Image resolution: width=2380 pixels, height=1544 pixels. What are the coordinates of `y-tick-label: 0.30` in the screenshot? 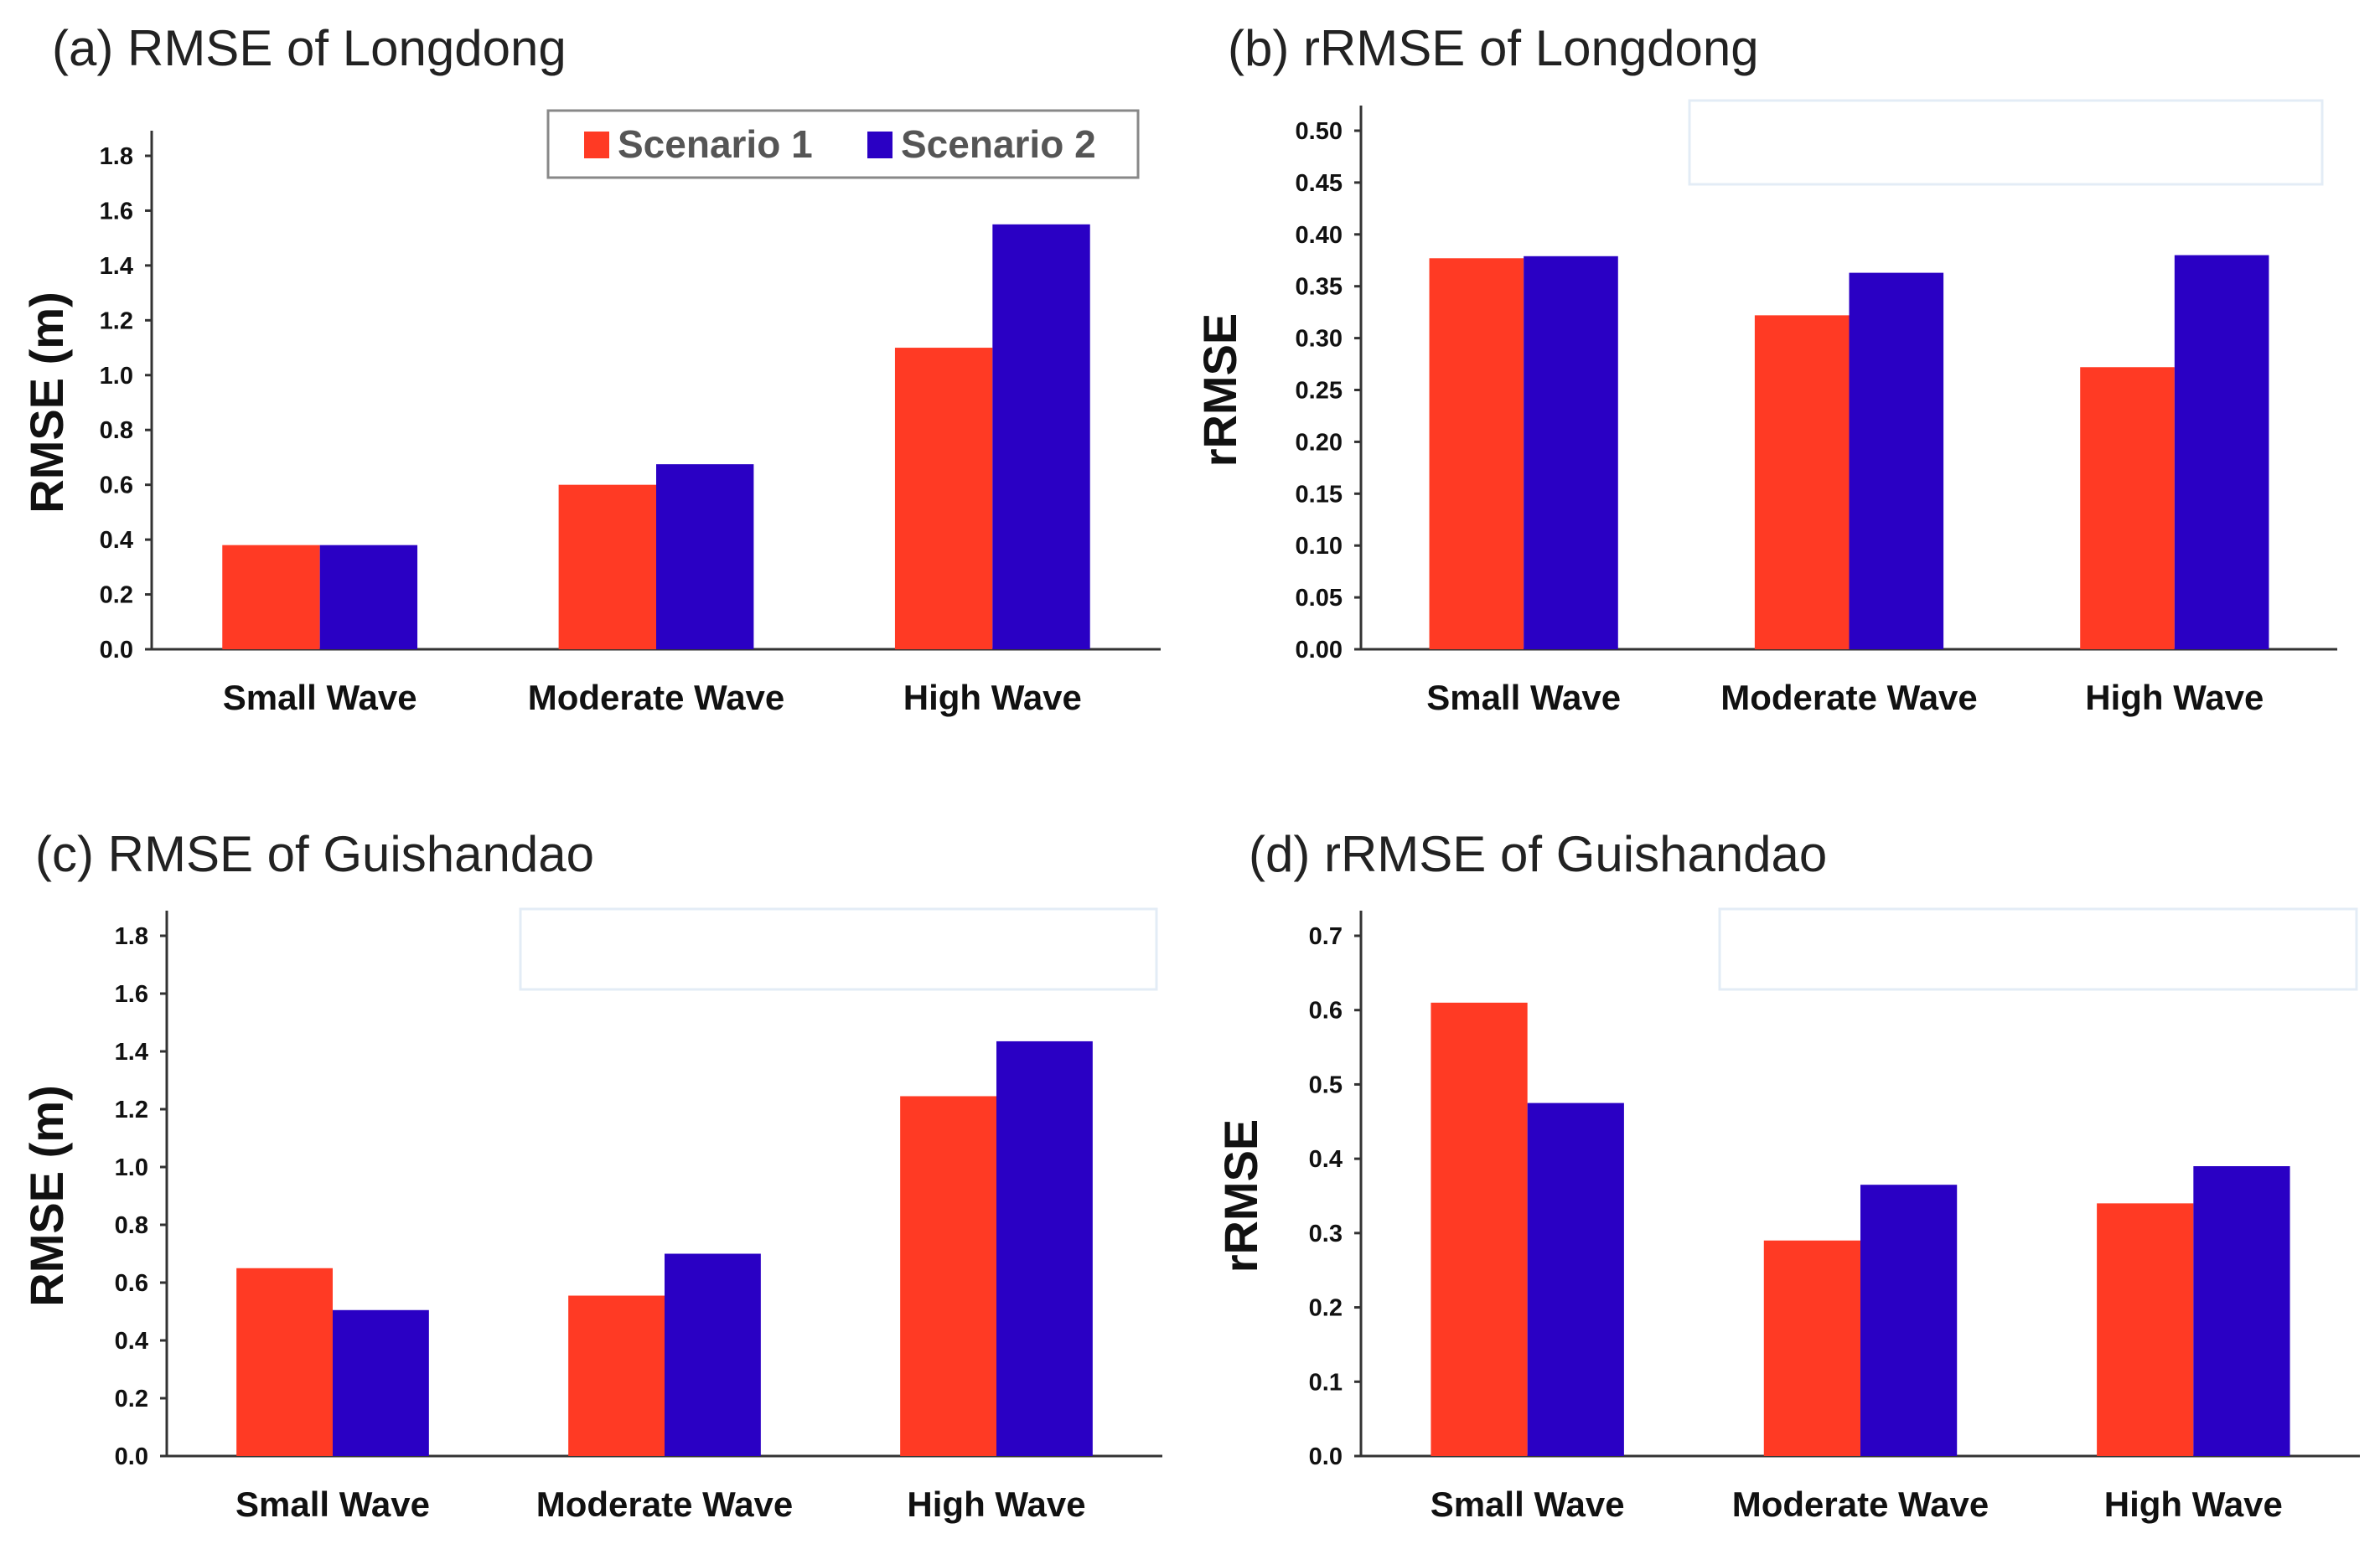 It's located at (1319, 339).